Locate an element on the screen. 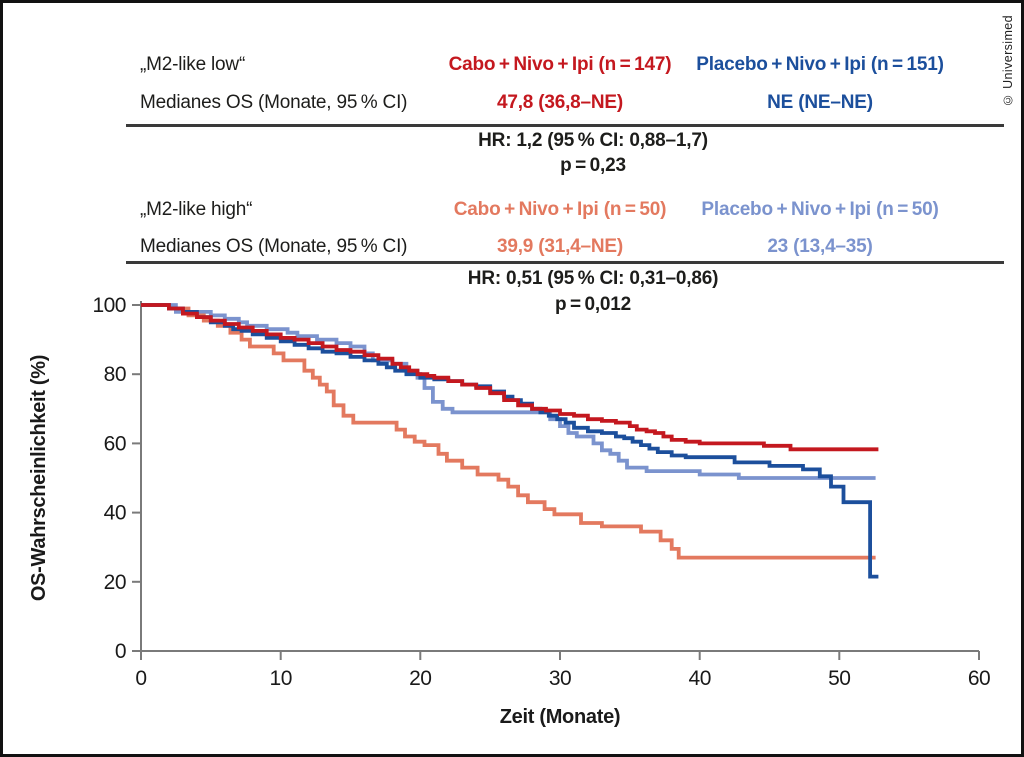 Image resolution: width=1024 pixels, height=757 pixels. group1-arm2-median: NE (NE–NE) is located at coordinates (820, 102).